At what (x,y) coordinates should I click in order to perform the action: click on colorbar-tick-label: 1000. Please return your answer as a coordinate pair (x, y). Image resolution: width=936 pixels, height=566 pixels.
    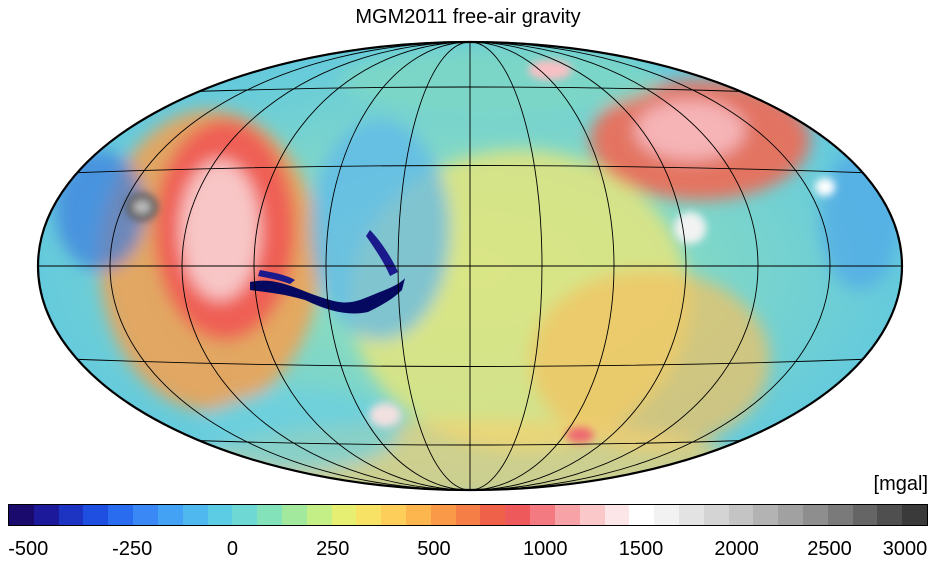
    Looking at the image, I should click on (545, 549).